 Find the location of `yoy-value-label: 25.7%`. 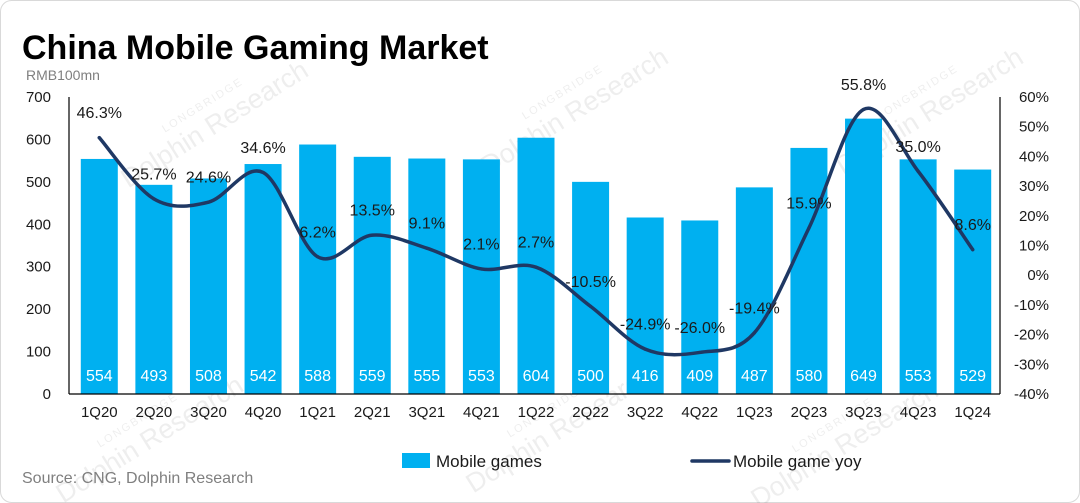

yoy-value-label: 25.7% is located at coordinates (153, 174).